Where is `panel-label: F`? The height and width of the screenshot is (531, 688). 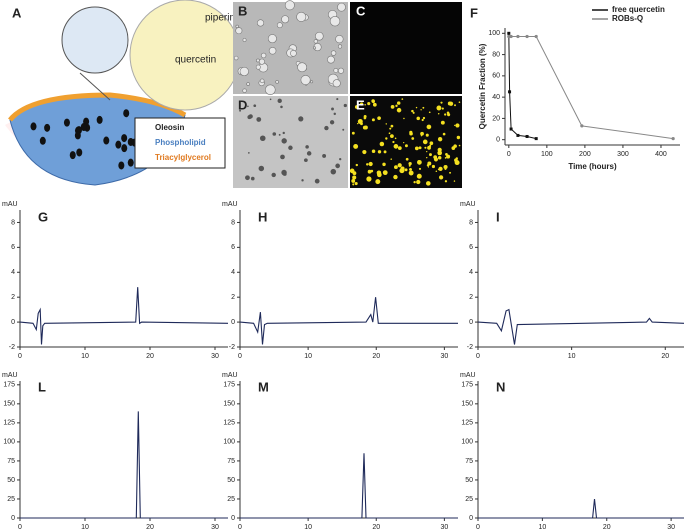 panel-label: F is located at coordinates (474, 12).